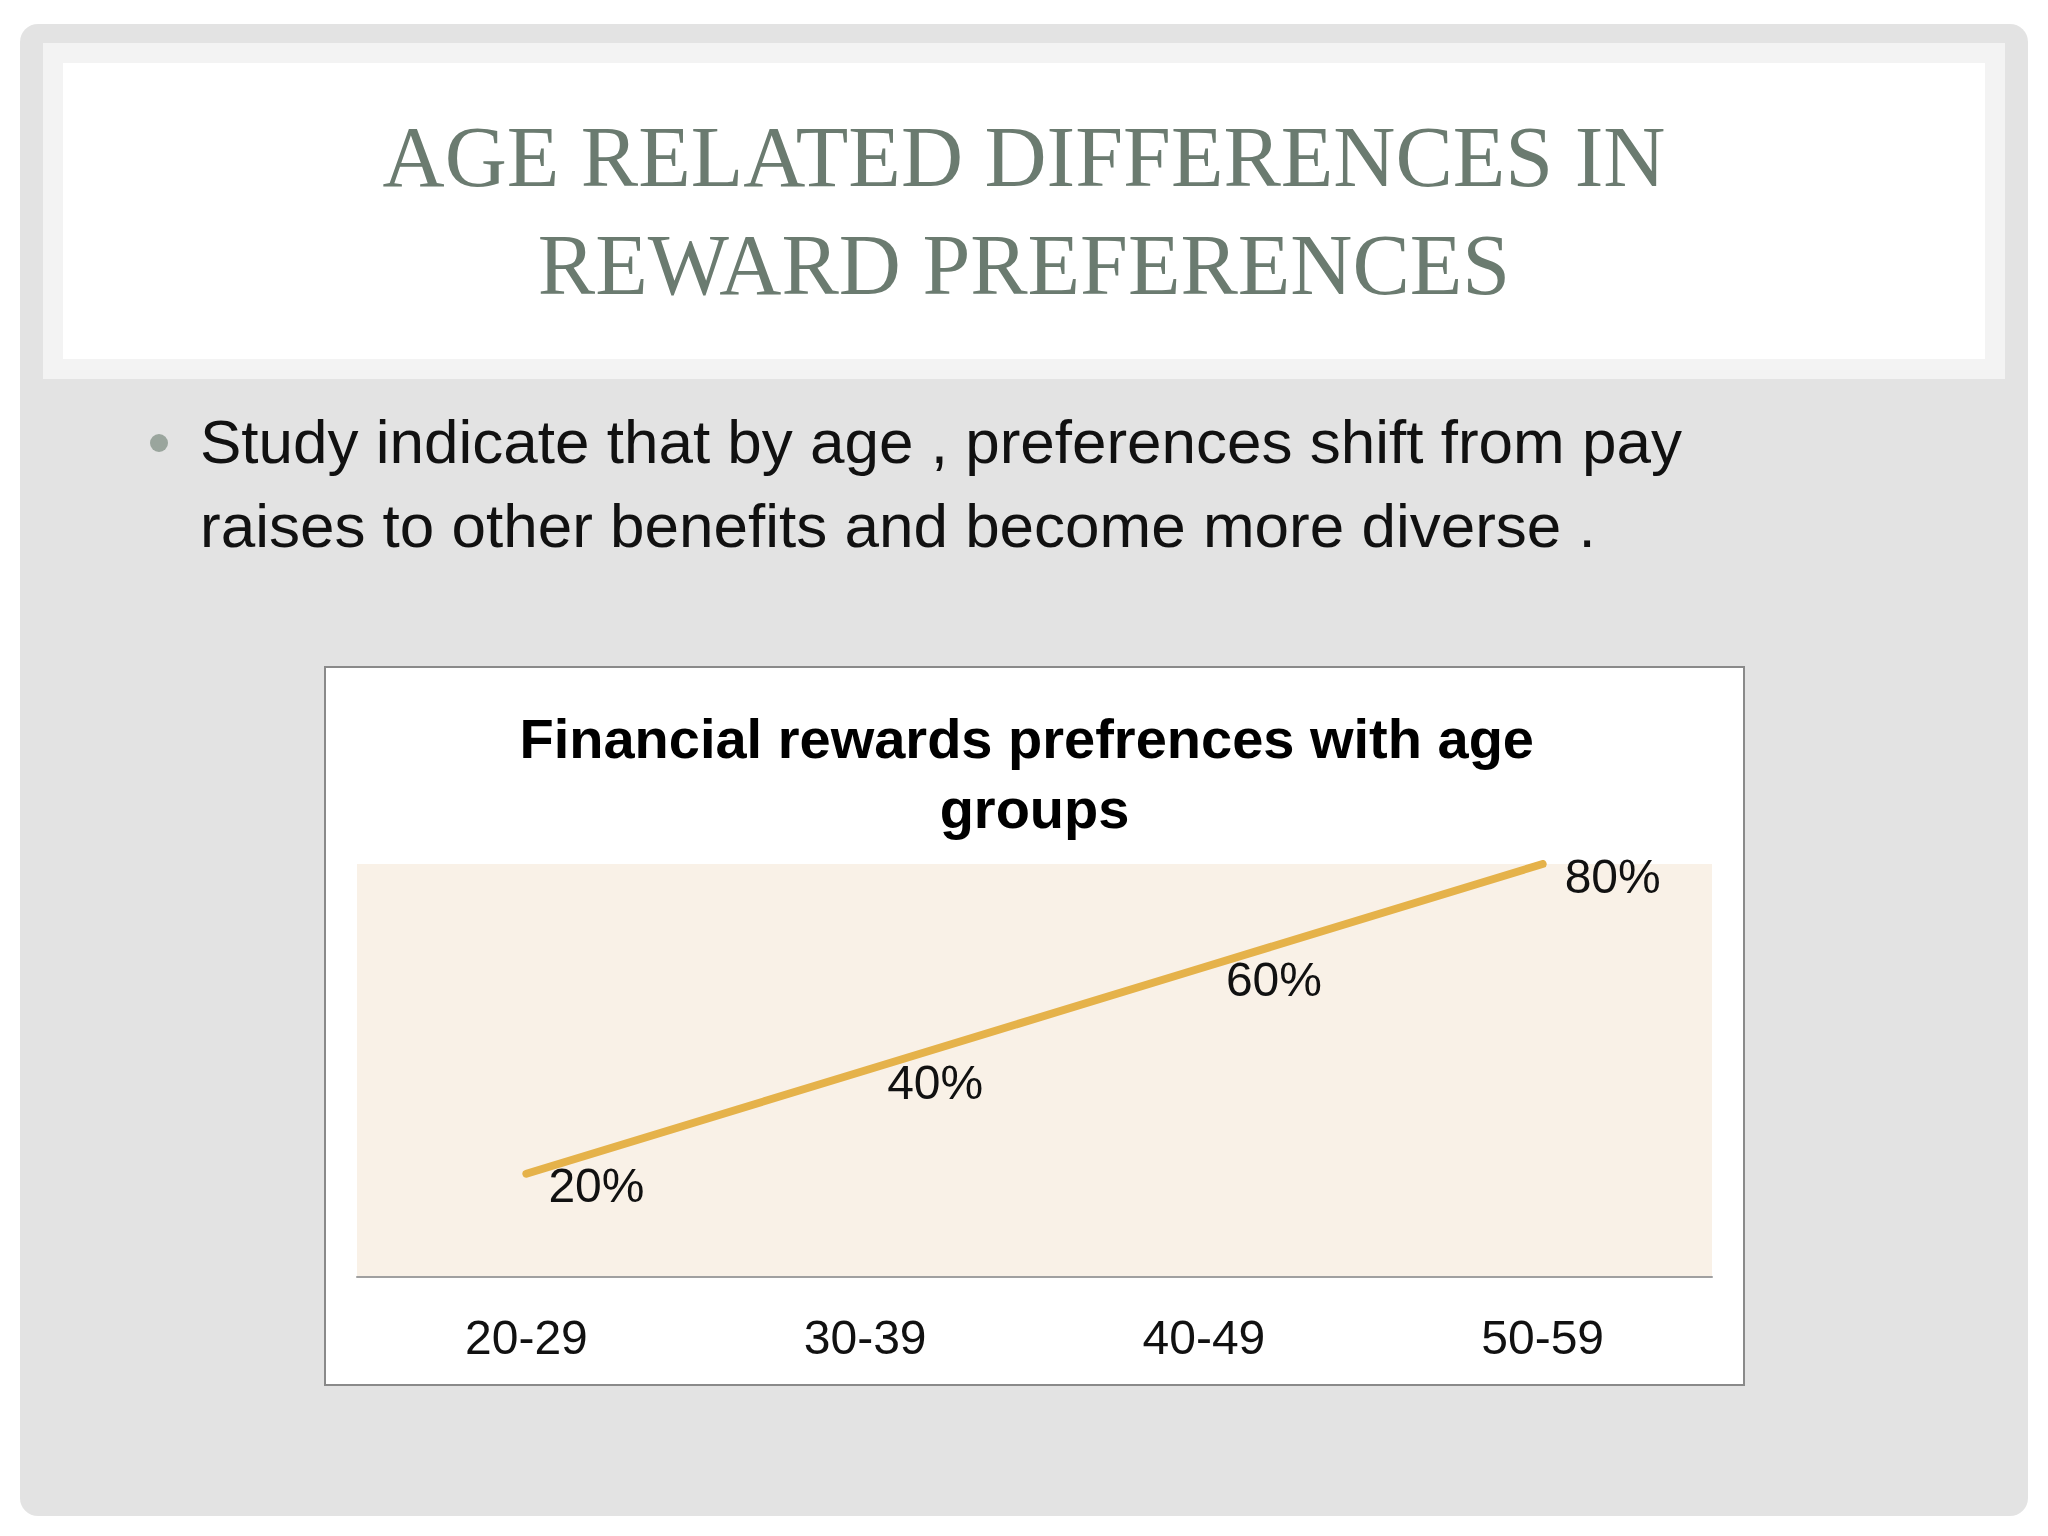 Image resolution: width=2048 pixels, height=1536 pixels. I want to click on data-label: 40%, so click(935, 1082).